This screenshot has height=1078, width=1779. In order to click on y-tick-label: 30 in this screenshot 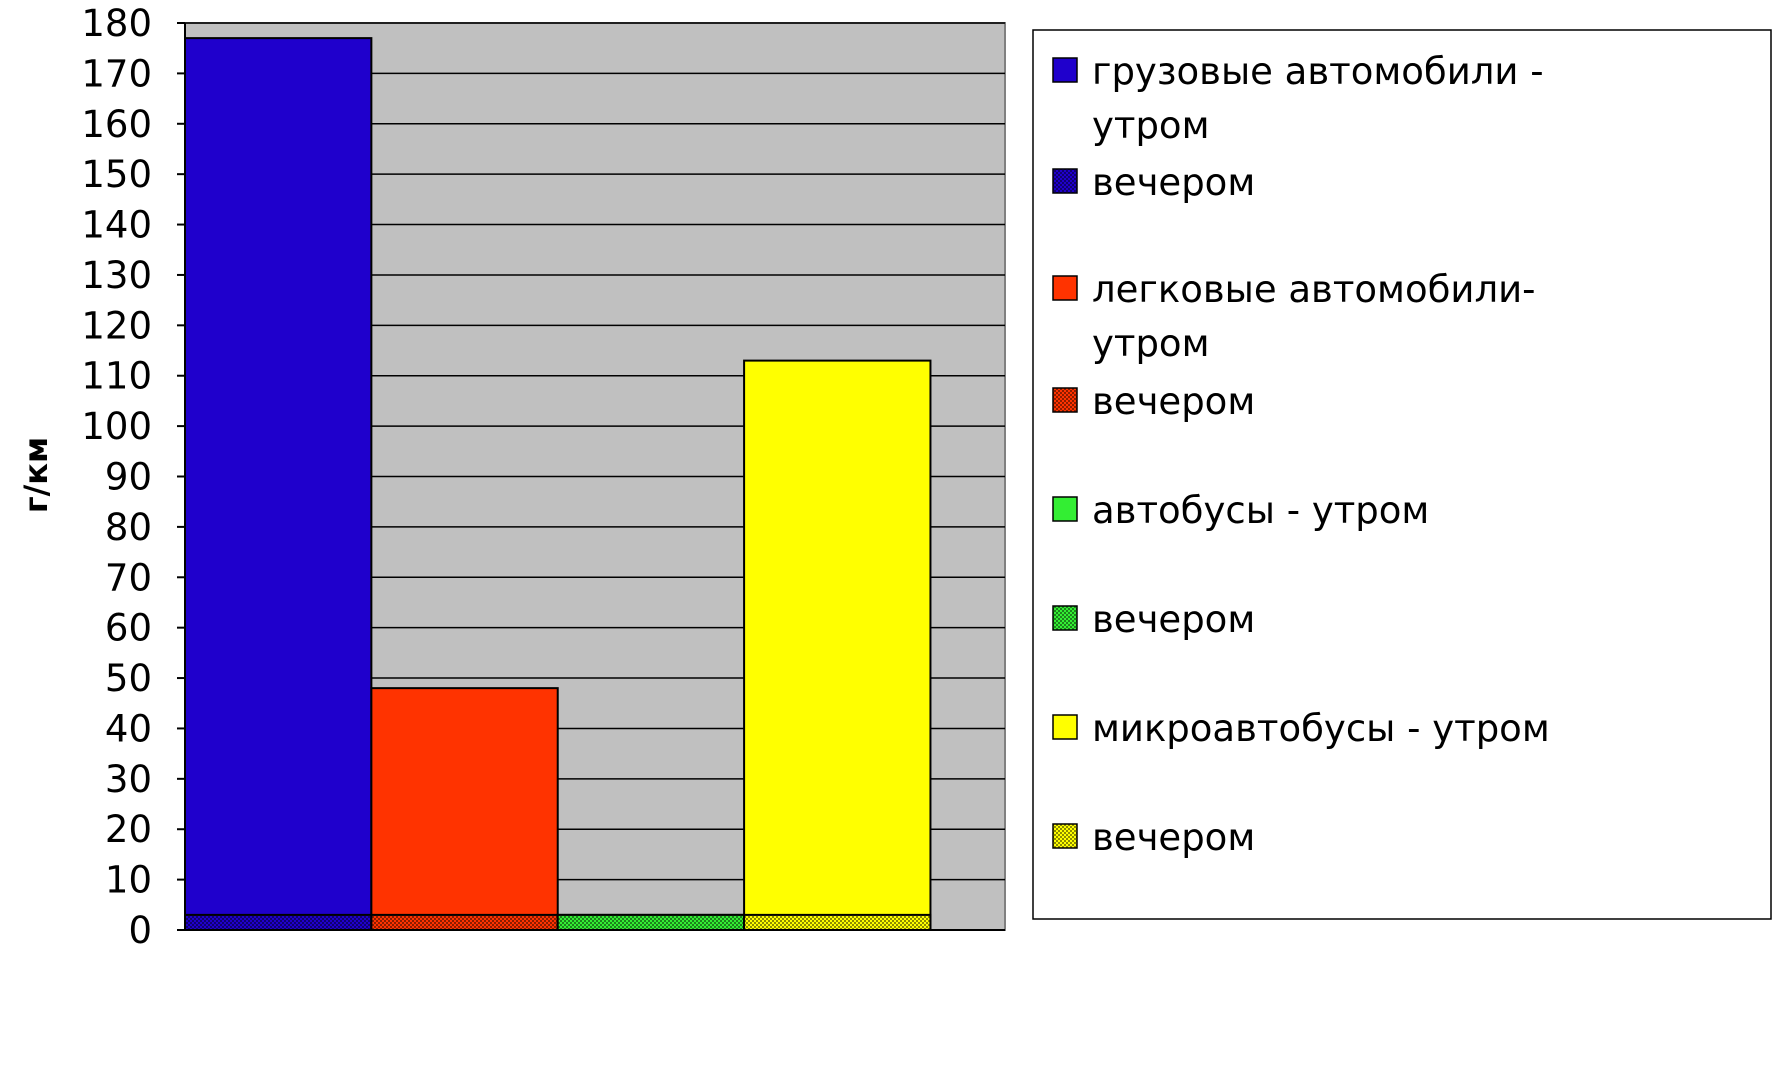, I will do `click(128, 779)`.